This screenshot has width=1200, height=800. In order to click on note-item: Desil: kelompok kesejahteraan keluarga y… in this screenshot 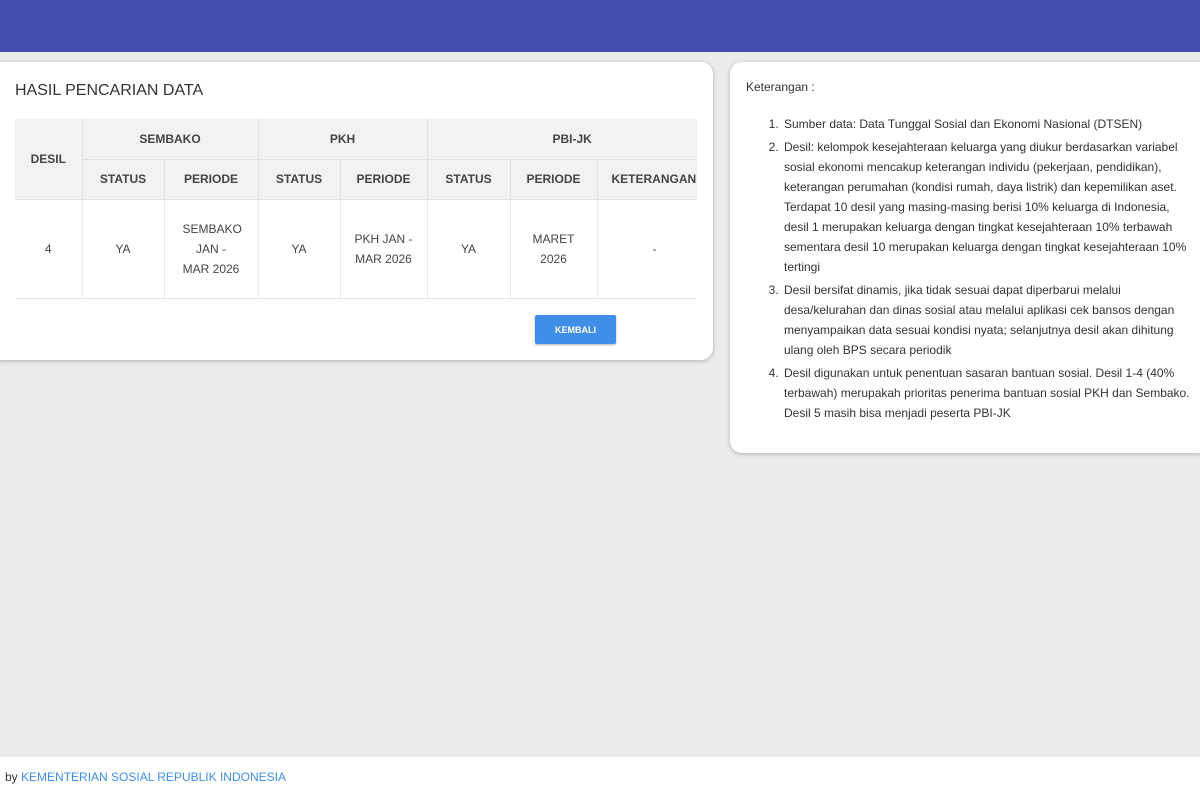, I will do `click(988, 207)`.